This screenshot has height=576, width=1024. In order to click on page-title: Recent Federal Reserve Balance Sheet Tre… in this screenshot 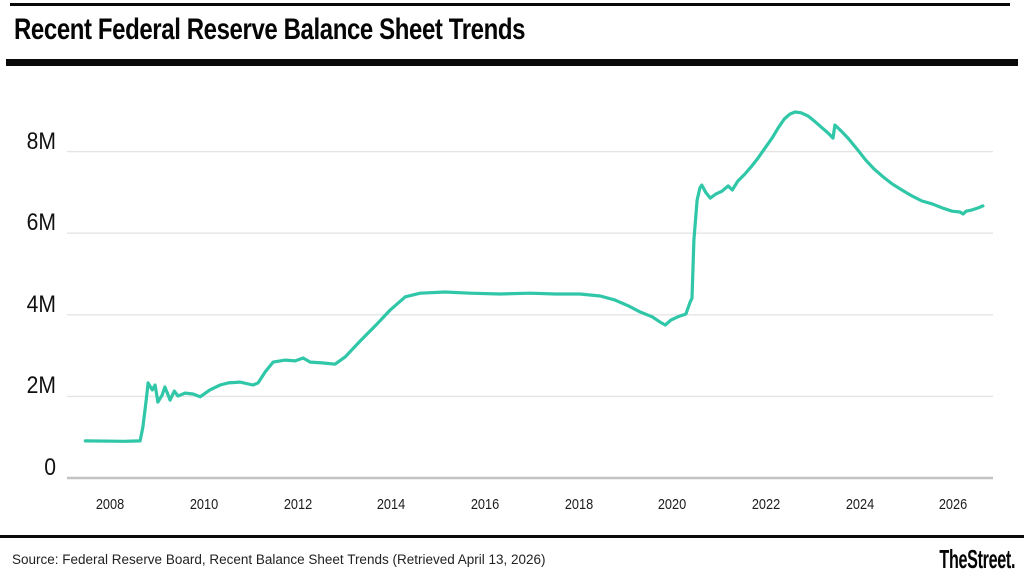, I will do `click(270, 29)`.